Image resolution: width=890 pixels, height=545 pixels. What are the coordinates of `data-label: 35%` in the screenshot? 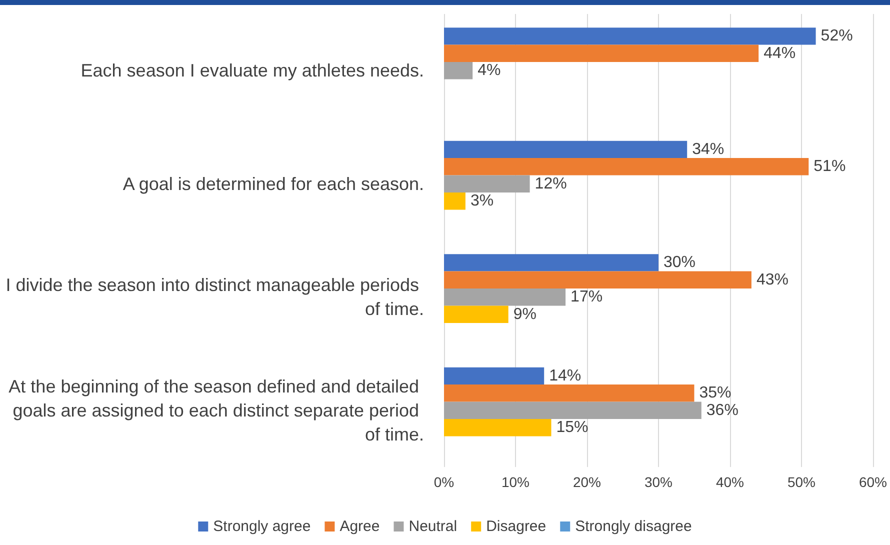 It's located at (715, 393).